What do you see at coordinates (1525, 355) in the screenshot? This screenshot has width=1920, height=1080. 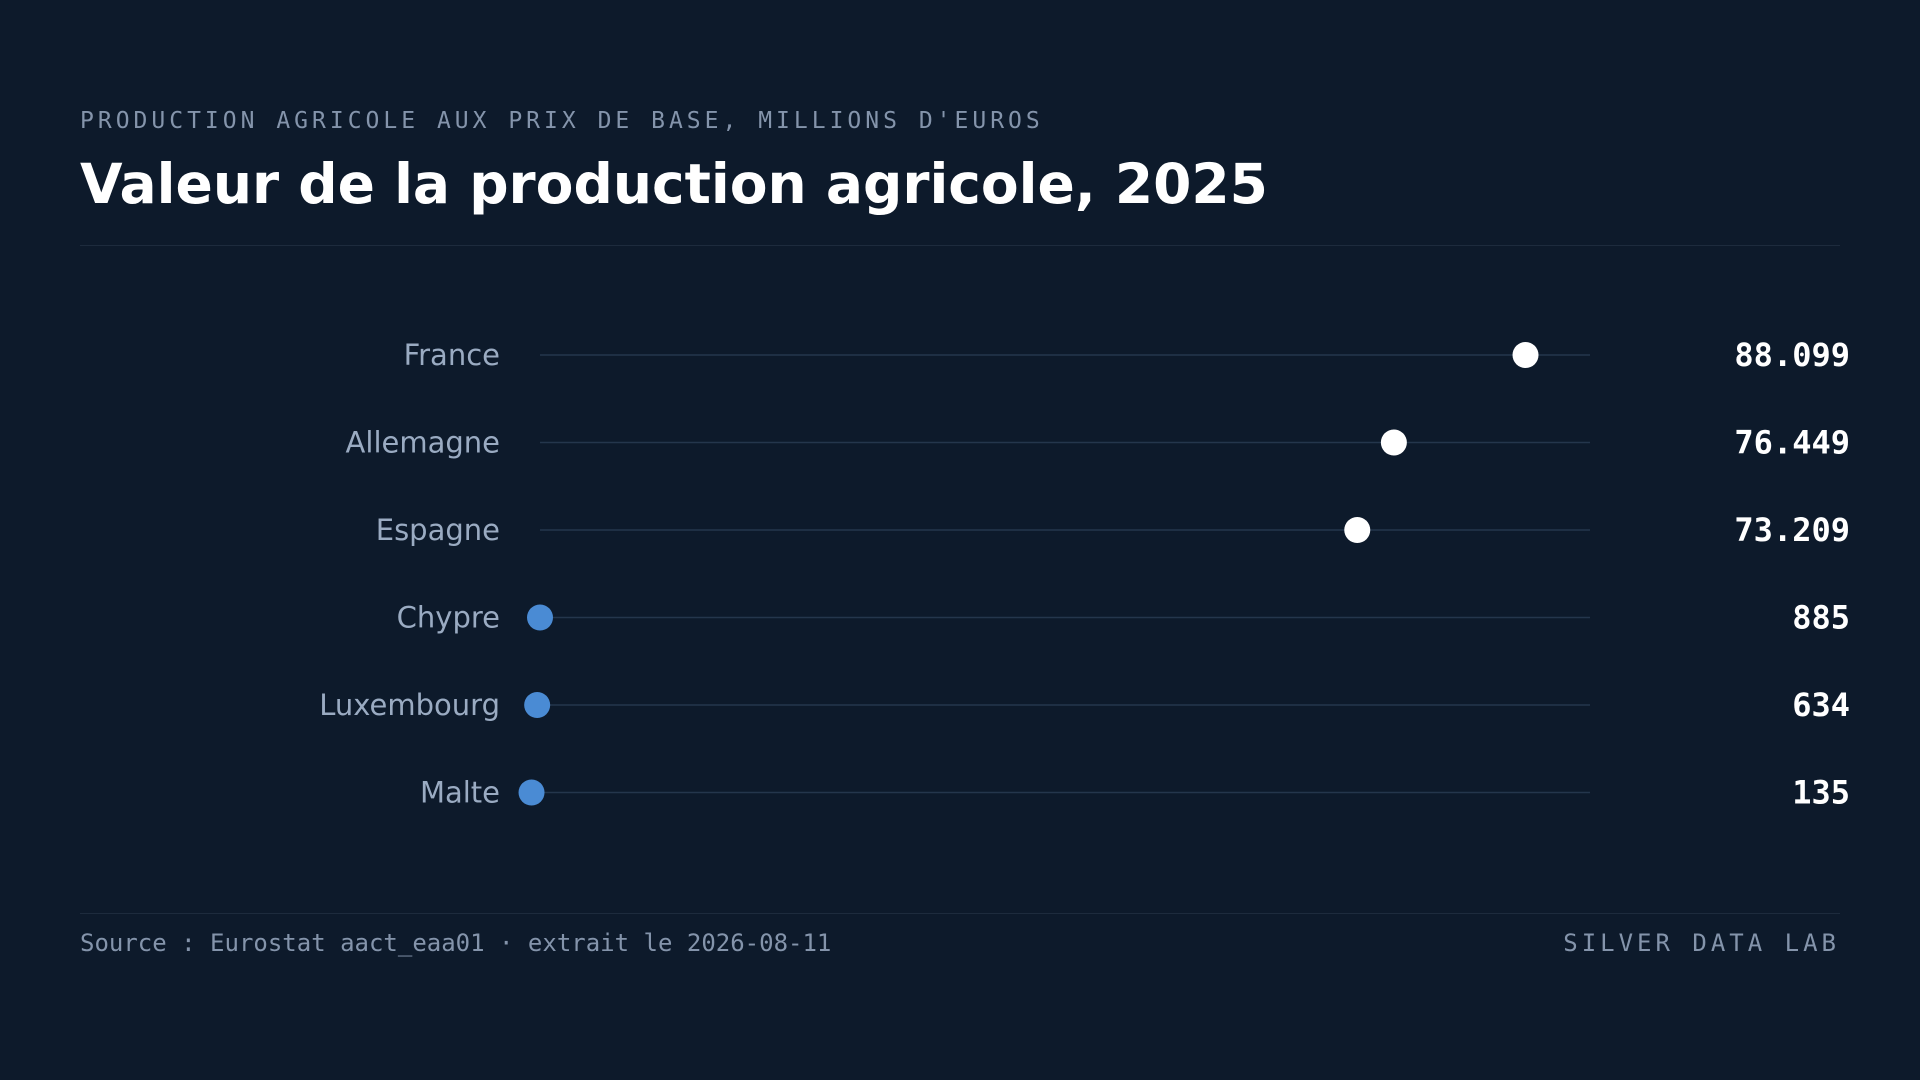 I see `data-point-france` at bounding box center [1525, 355].